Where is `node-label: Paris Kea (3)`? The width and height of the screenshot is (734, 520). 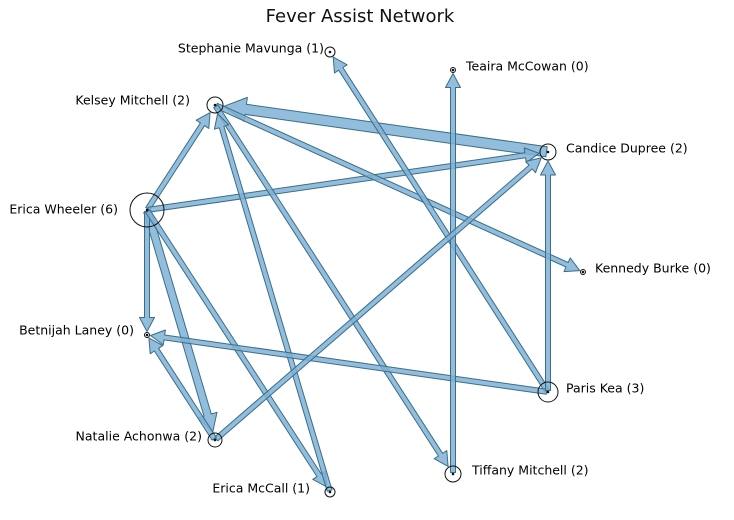
node-label: Paris Kea (3) is located at coordinates (605, 388).